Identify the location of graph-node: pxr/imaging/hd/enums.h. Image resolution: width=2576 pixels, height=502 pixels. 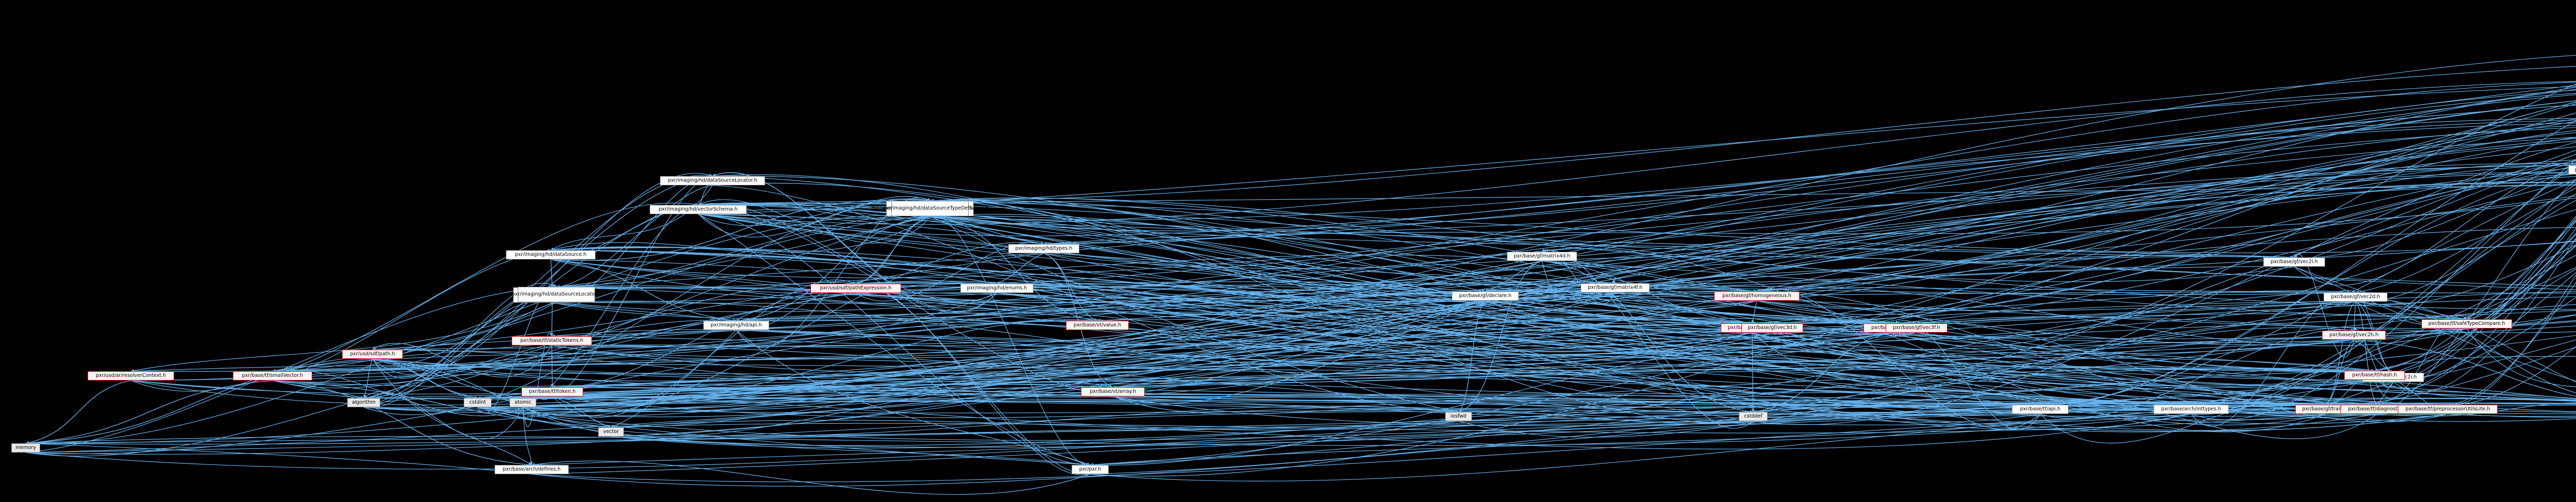
(996, 289).